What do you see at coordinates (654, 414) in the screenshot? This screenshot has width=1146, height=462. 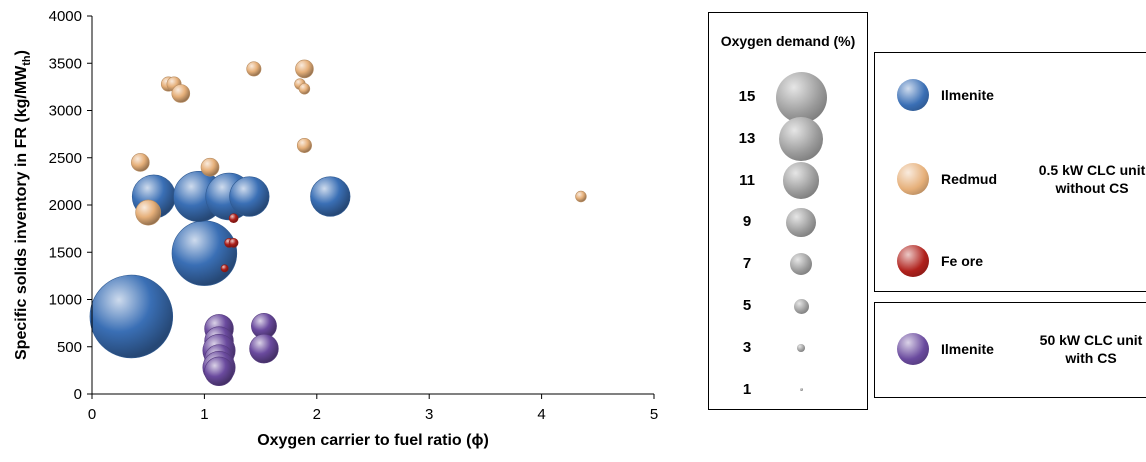 I see `x-tick-label: 5` at bounding box center [654, 414].